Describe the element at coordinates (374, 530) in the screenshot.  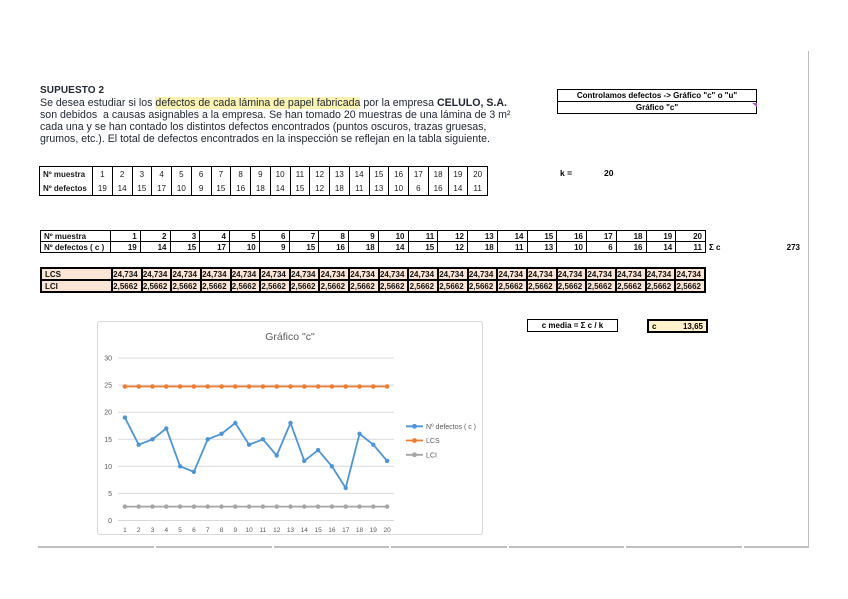
I see `svg-text: 19` at that location.